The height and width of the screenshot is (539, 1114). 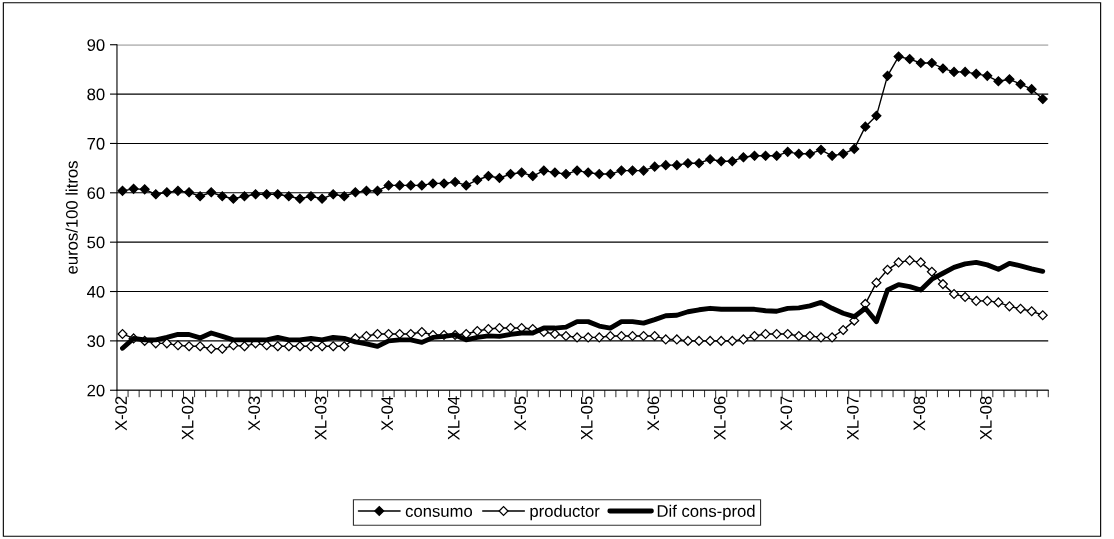 I want to click on y-tick-label: 80, so click(x=96, y=94).